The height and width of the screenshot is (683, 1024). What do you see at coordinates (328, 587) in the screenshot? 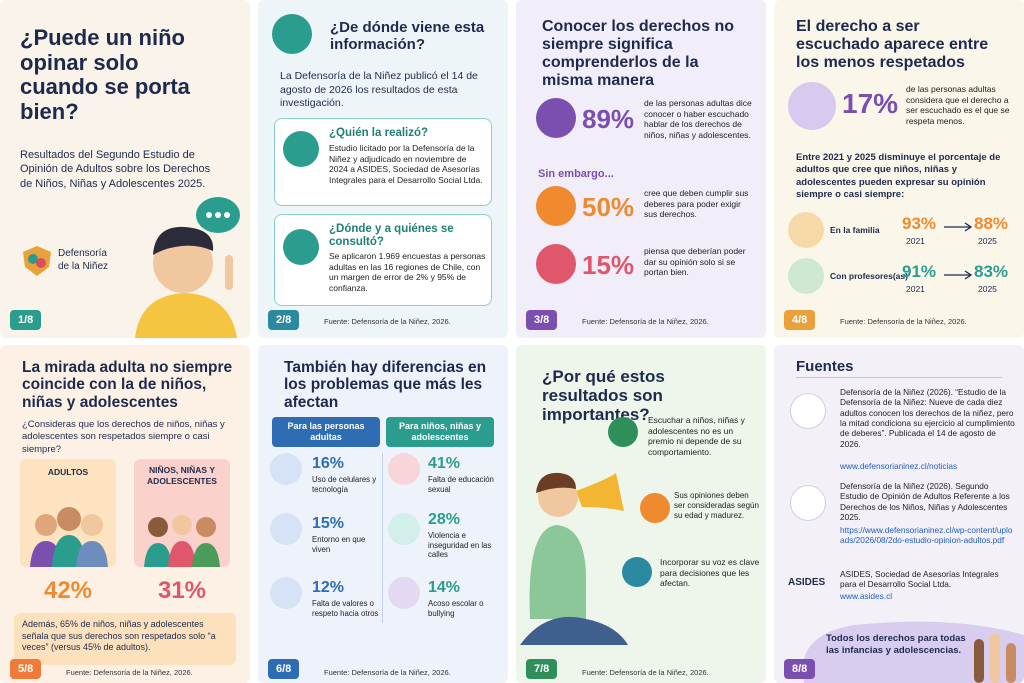
I see `item-value: 12%` at bounding box center [328, 587].